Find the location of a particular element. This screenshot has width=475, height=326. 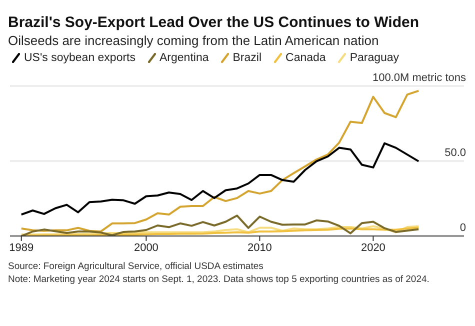

legend-label: US's soybean exports is located at coordinates (79, 58).